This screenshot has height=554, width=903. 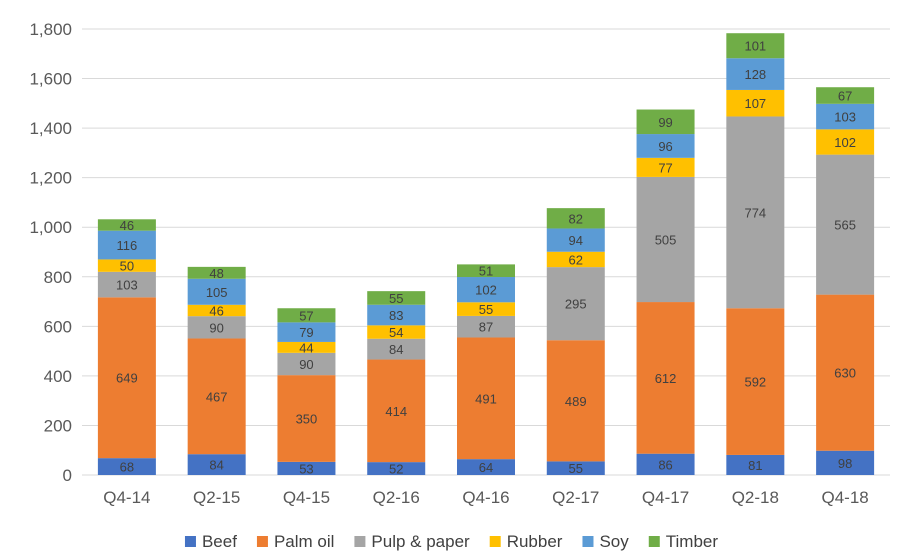 I want to click on data-label: 491, so click(x=486, y=398).